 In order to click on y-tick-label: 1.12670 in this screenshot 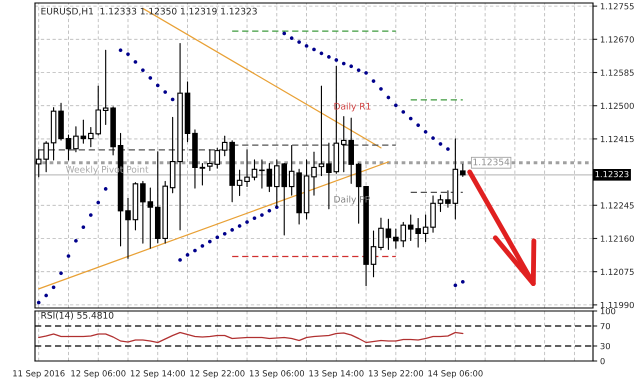, I will do `click(617, 39)`.